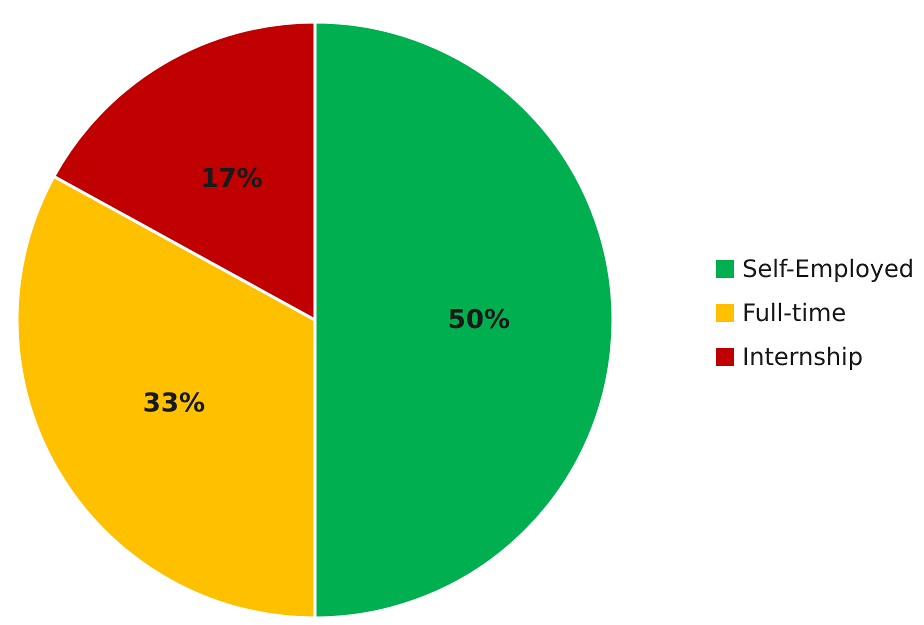 The width and height of the screenshot is (924, 625). I want to click on legend-label: Self-Employed, so click(828, 269).